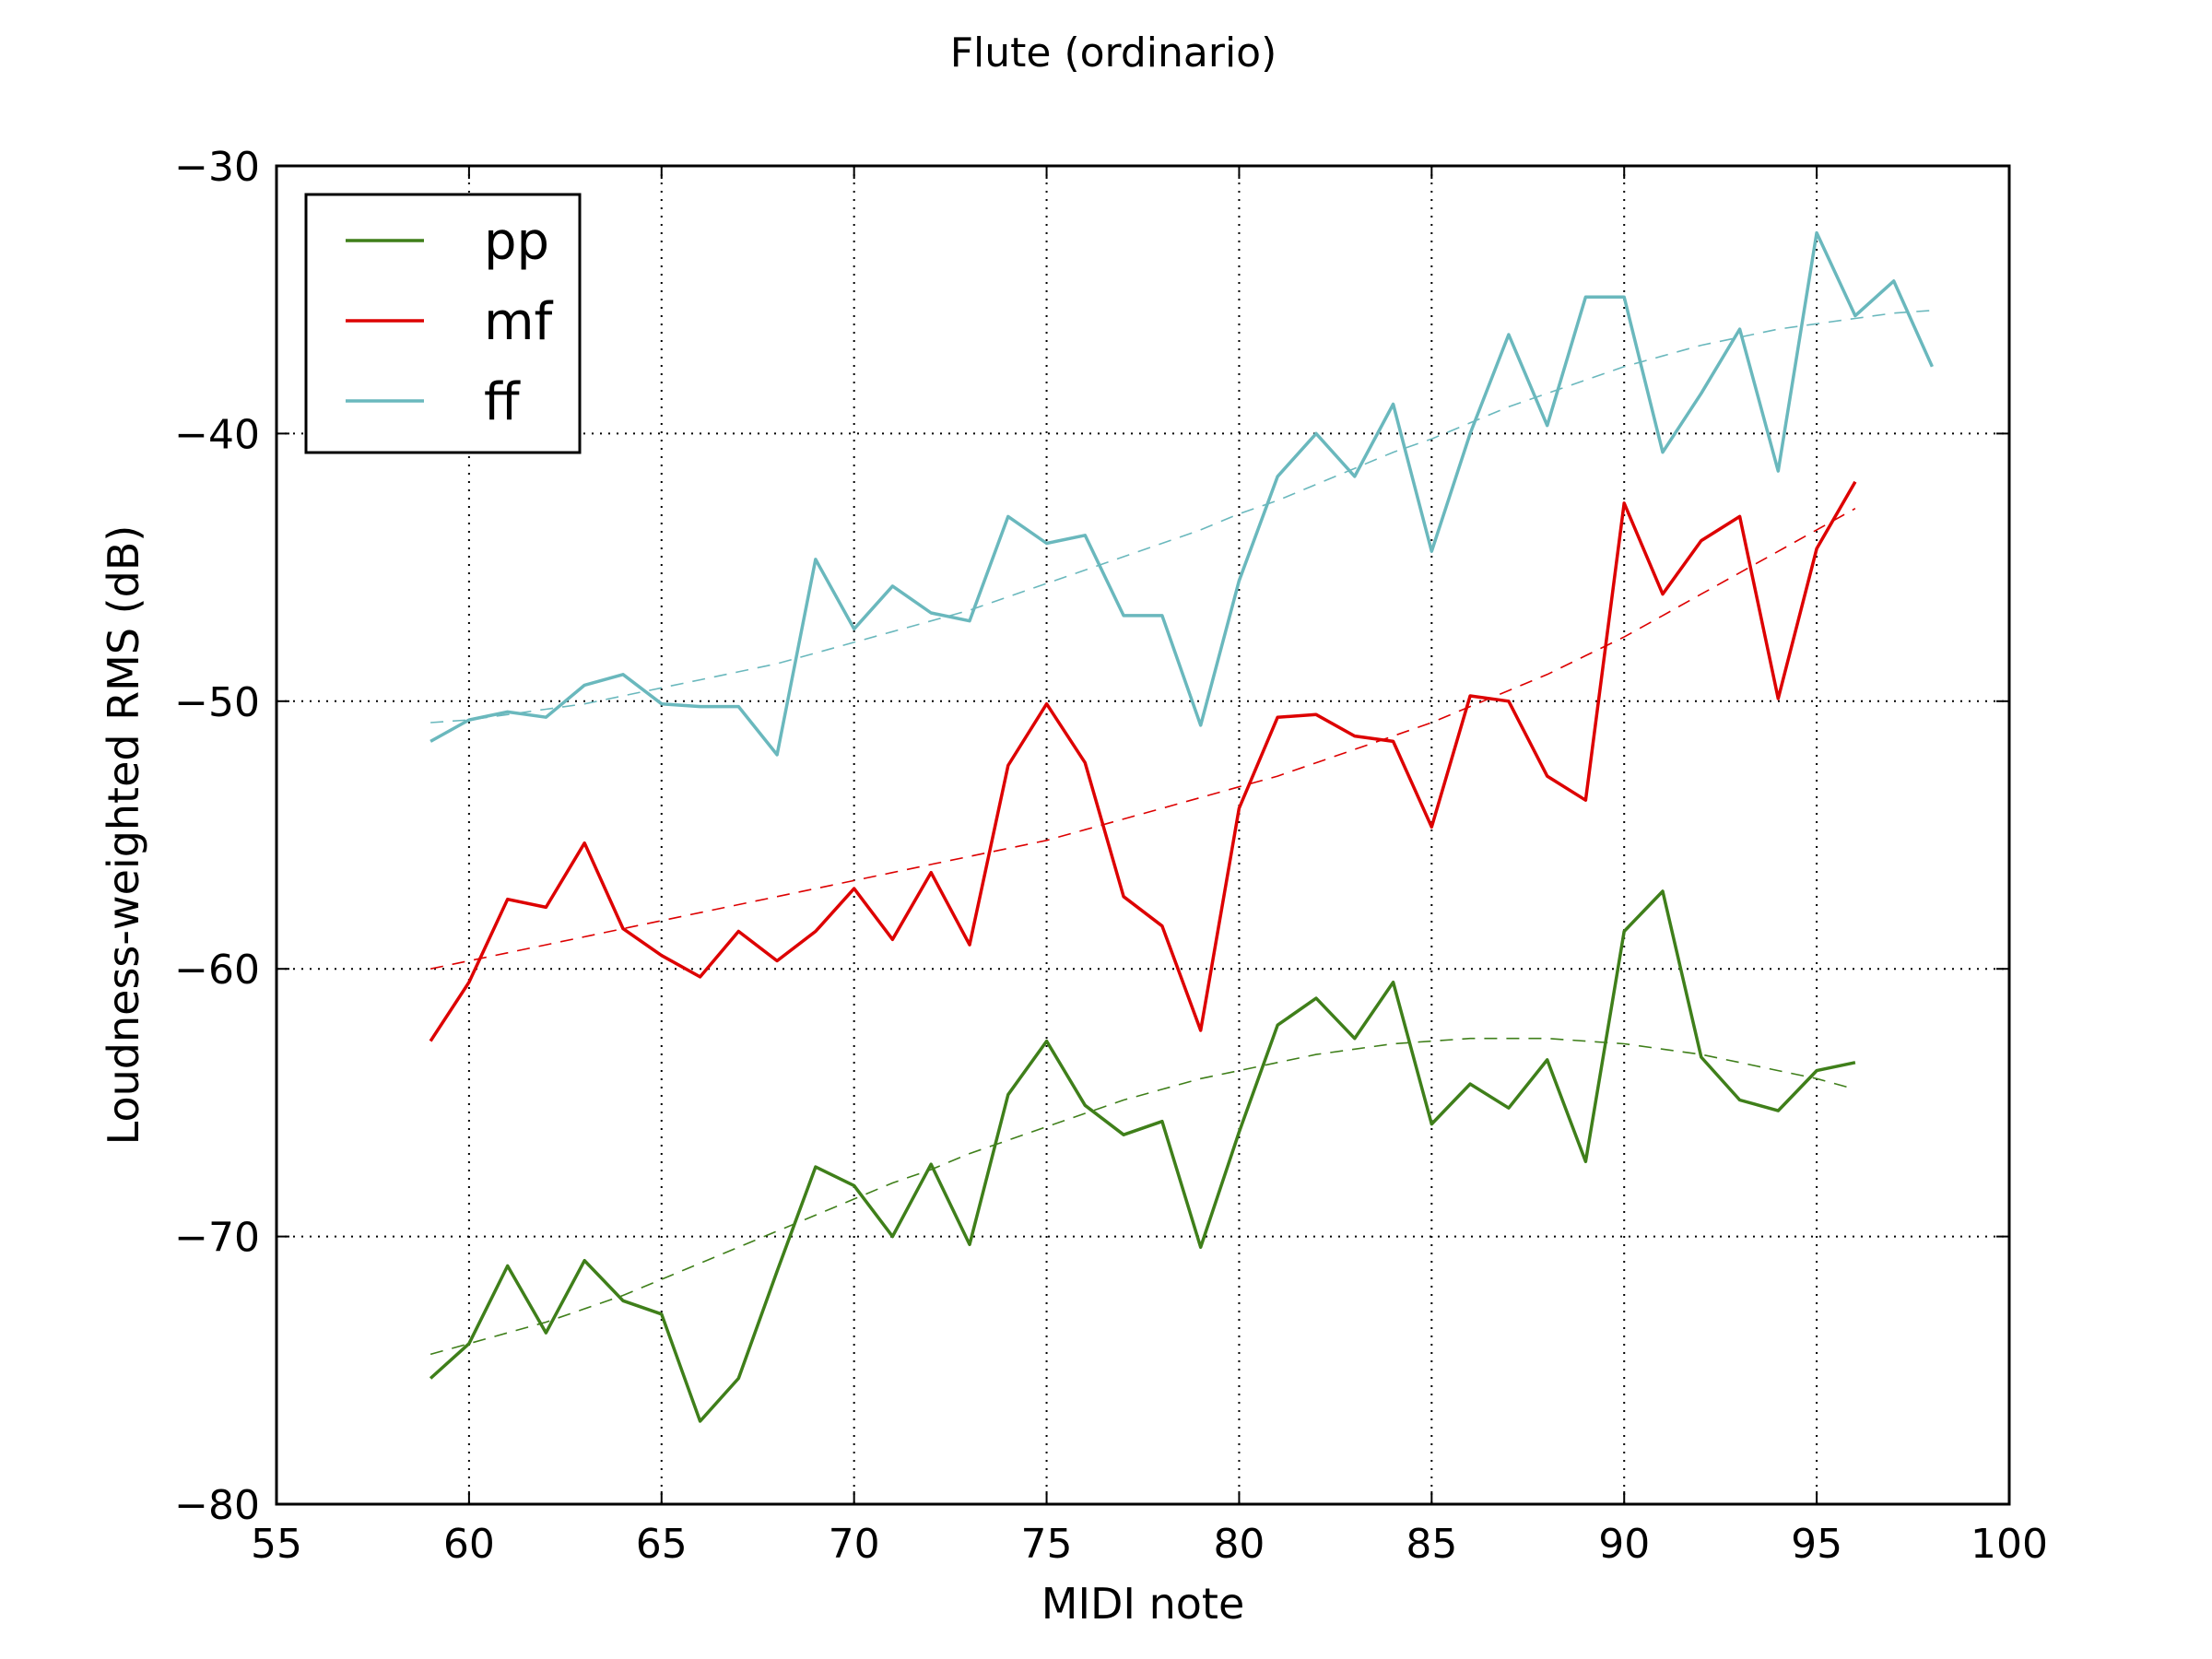 The height and width of the screenshot is (1659, 2212). I want to click on x-tick-label: 55, so click(276, 1544).